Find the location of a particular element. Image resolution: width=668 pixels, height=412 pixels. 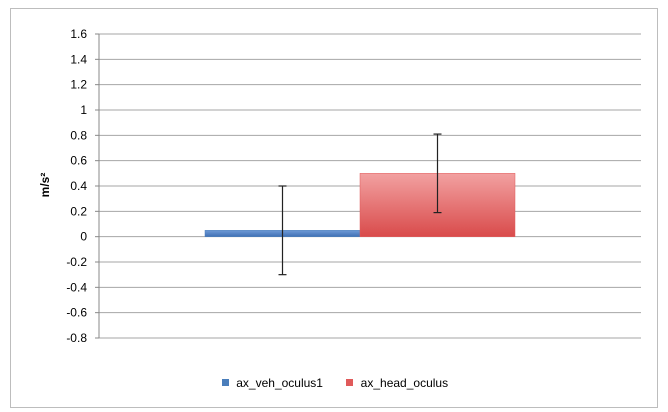

legend-swatch-head is located at coordinates (350, 383).